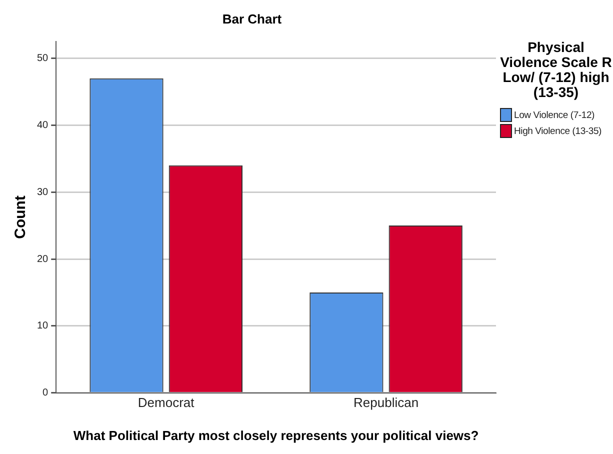 The image size is (613, 454). Describe the element at coordinates (43, 125) in the screenshot. I see `y-tick-label: 40` at that location.